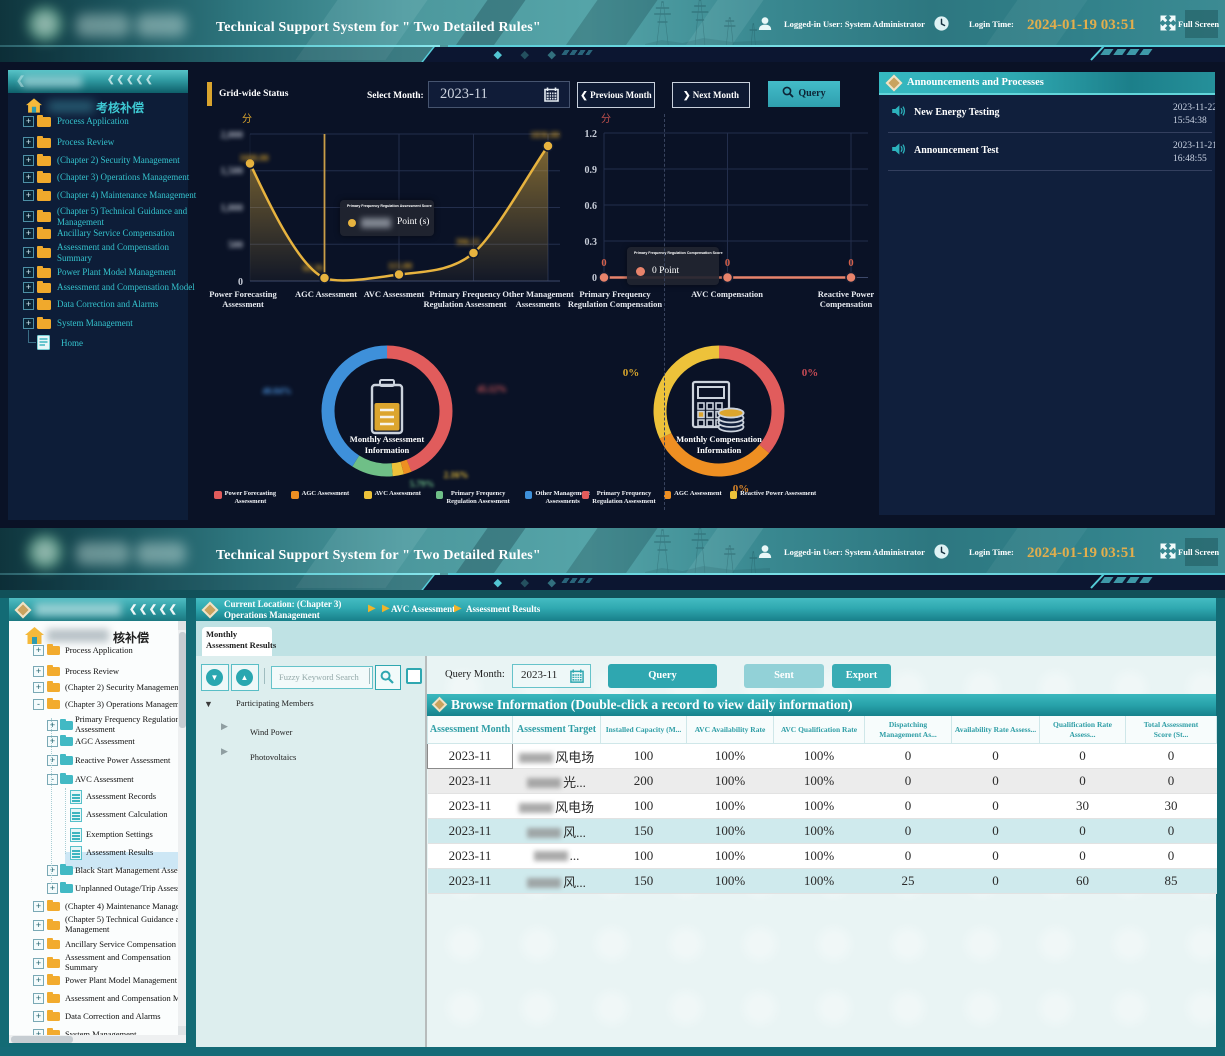 This screenshot has height=1056, width=1225. Describe the element at coordinates (232, 208) in the screenshot. I see `svg-text: 1,000` at that location.